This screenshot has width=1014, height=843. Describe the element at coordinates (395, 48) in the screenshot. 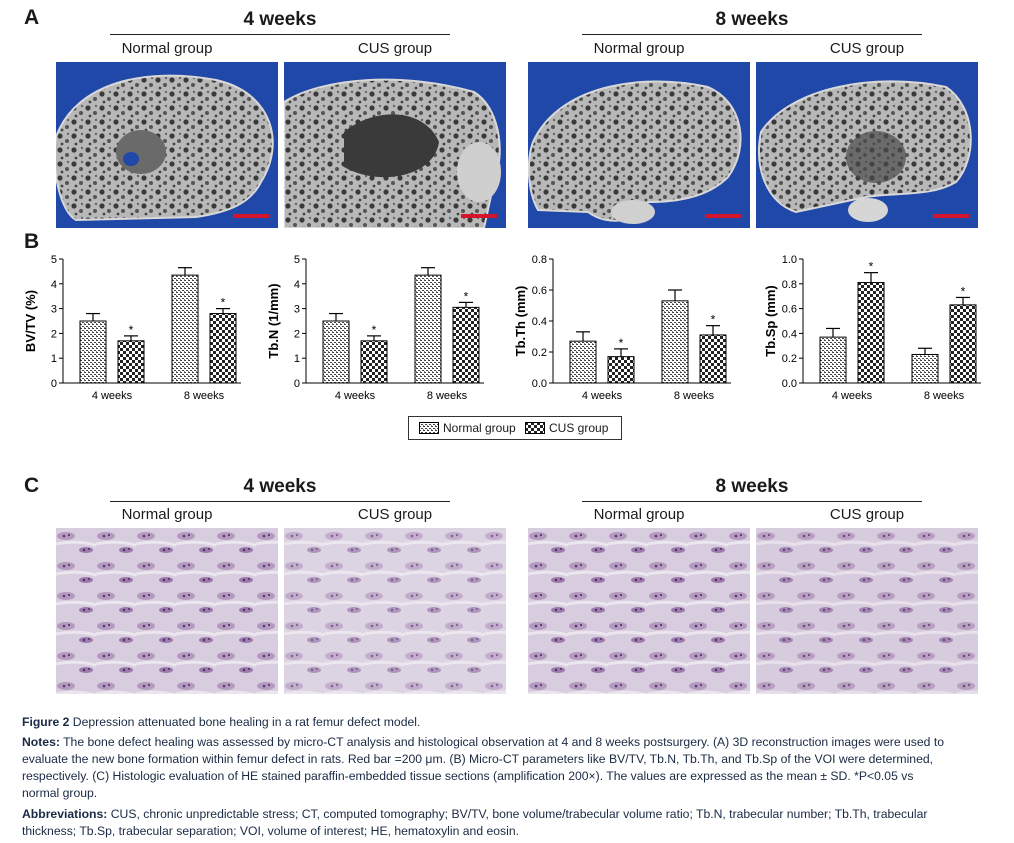

I see `panel-a-label-cus-4w: CUS group` at that location.